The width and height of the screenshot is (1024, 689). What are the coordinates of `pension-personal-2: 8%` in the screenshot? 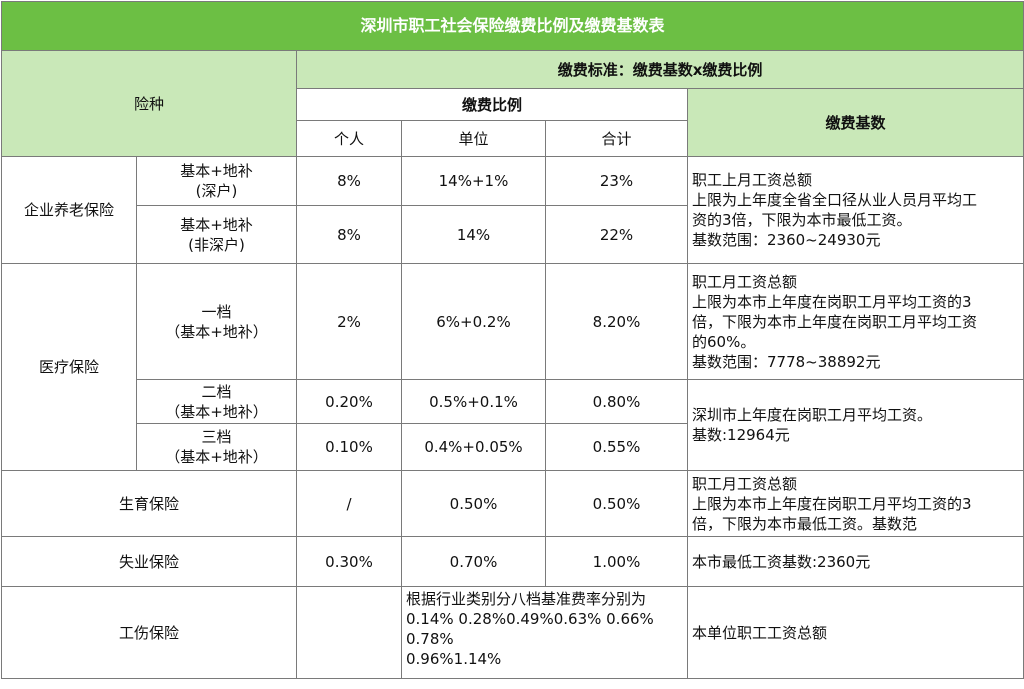 It's located at (349, 234).